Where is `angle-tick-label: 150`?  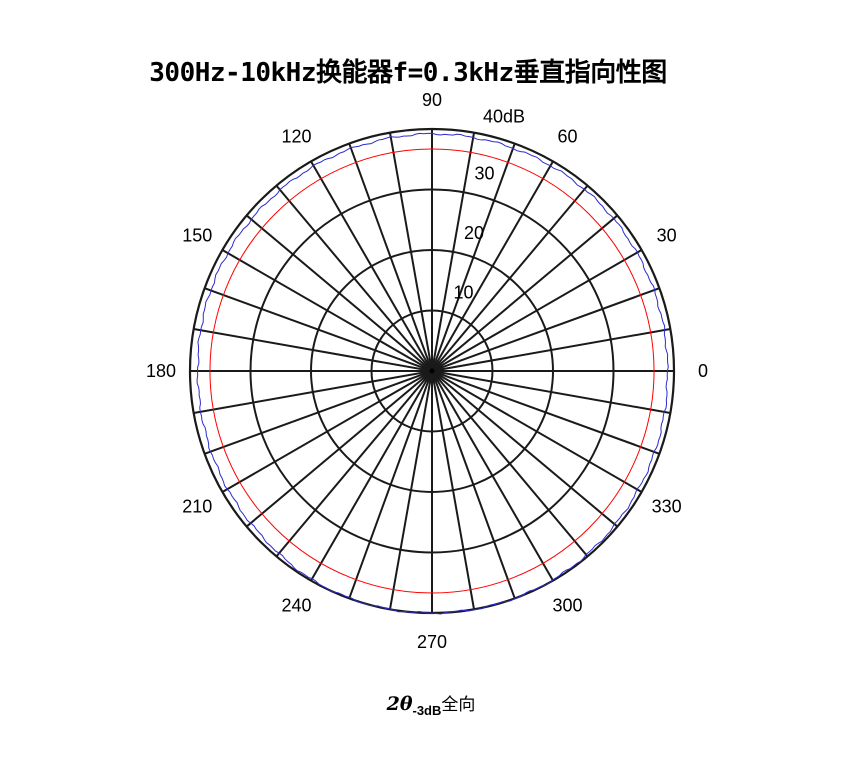 angle-tick-label: 150 is located at coordinates (197, 236).